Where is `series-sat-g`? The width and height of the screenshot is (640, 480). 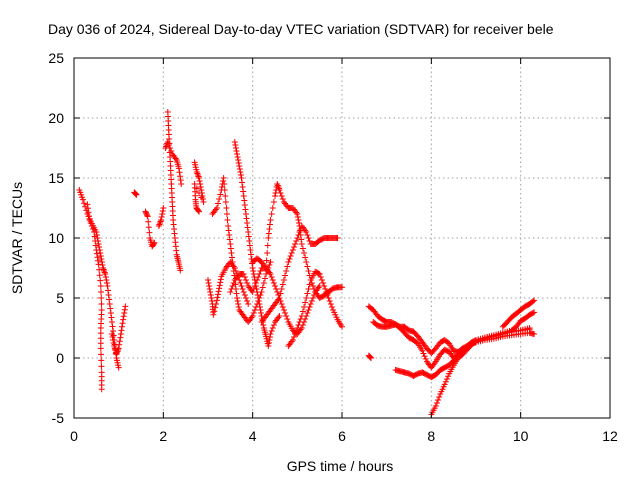 series-sat-g is located at coordinates (174, 191).